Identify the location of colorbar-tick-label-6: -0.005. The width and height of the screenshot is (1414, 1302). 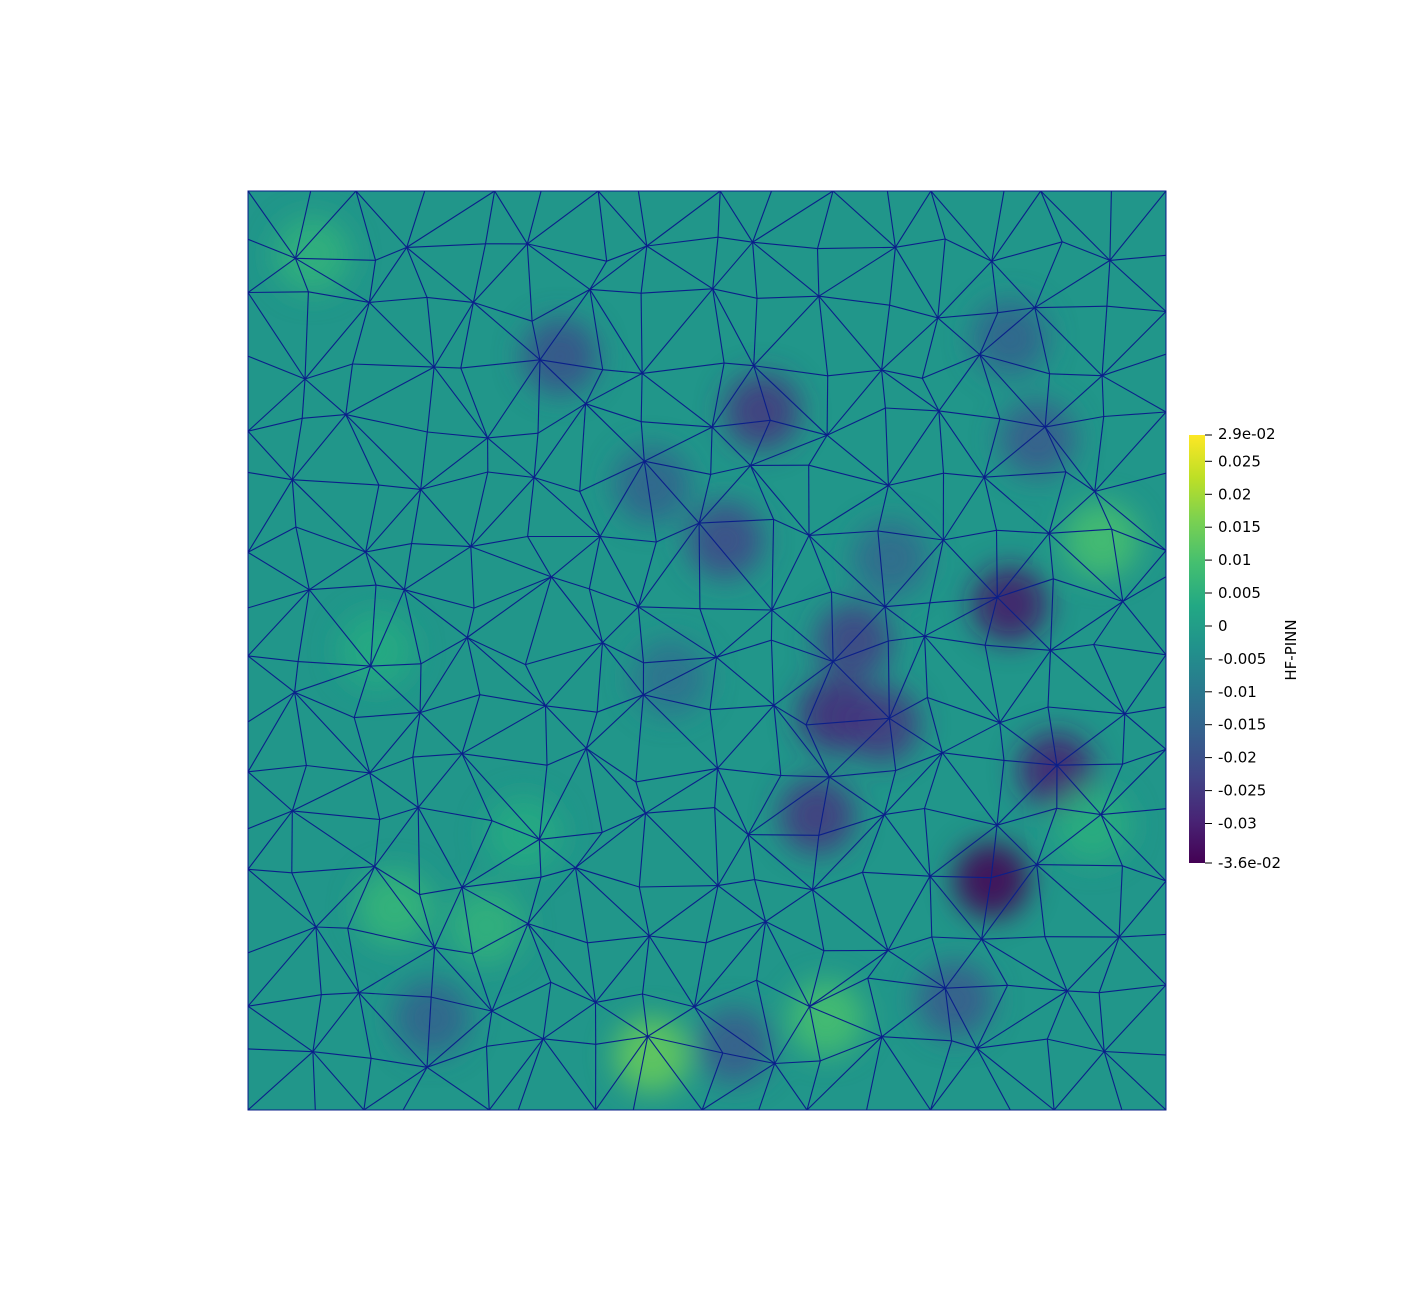
(1242, 659).